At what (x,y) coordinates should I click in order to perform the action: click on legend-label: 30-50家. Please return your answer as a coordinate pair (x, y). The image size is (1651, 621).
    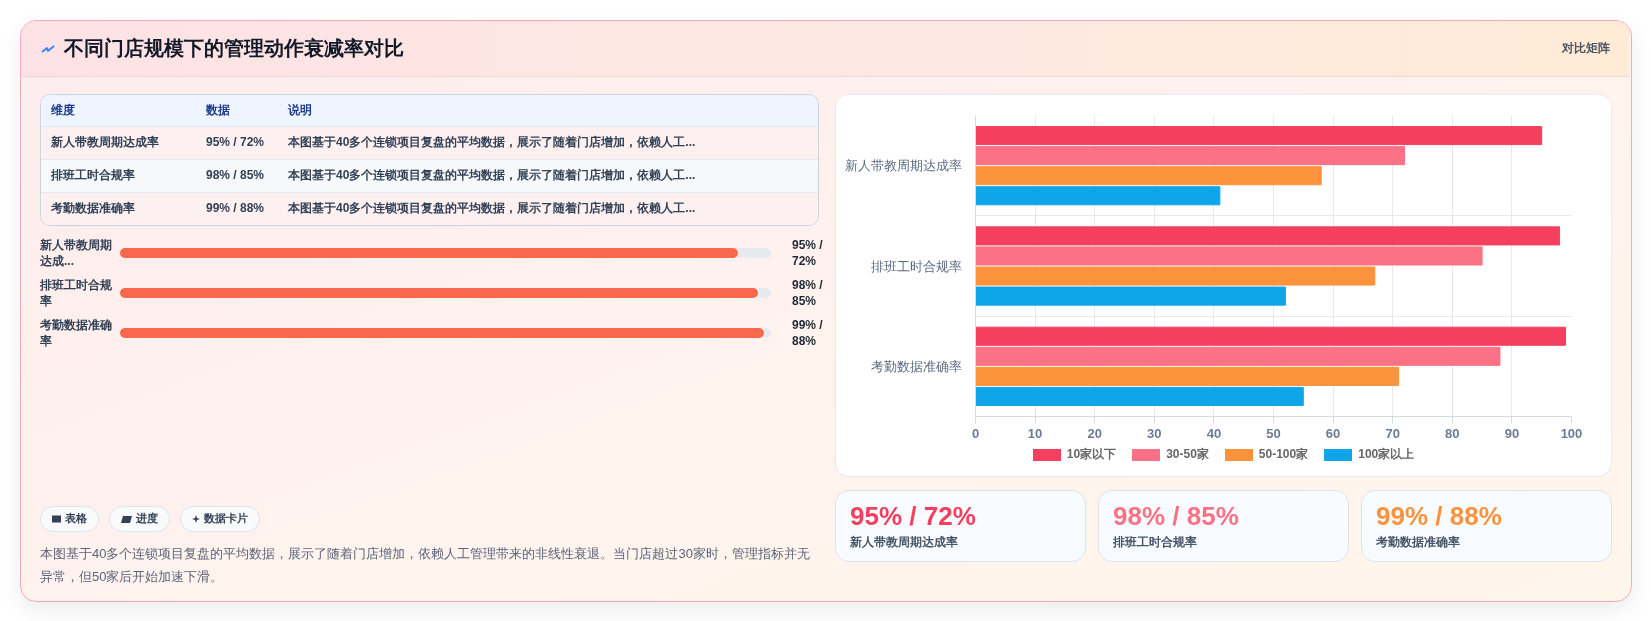
    Looking at the image, I should click on (1187, 454).